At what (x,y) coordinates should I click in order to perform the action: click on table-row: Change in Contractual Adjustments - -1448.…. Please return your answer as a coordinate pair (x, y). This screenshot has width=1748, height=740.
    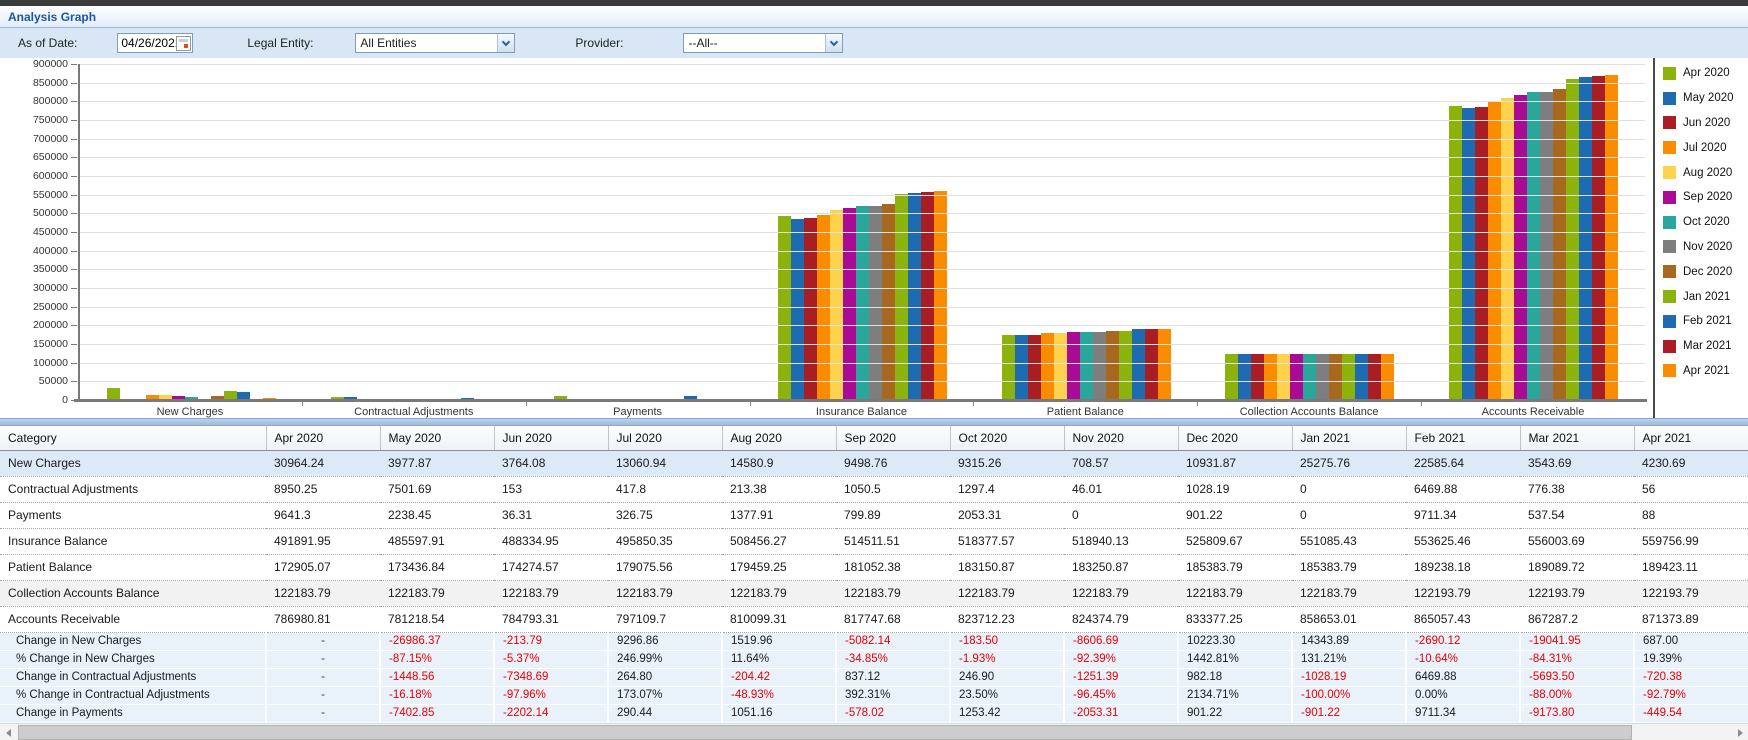
    Looking at the image, I should click on (874, 676).